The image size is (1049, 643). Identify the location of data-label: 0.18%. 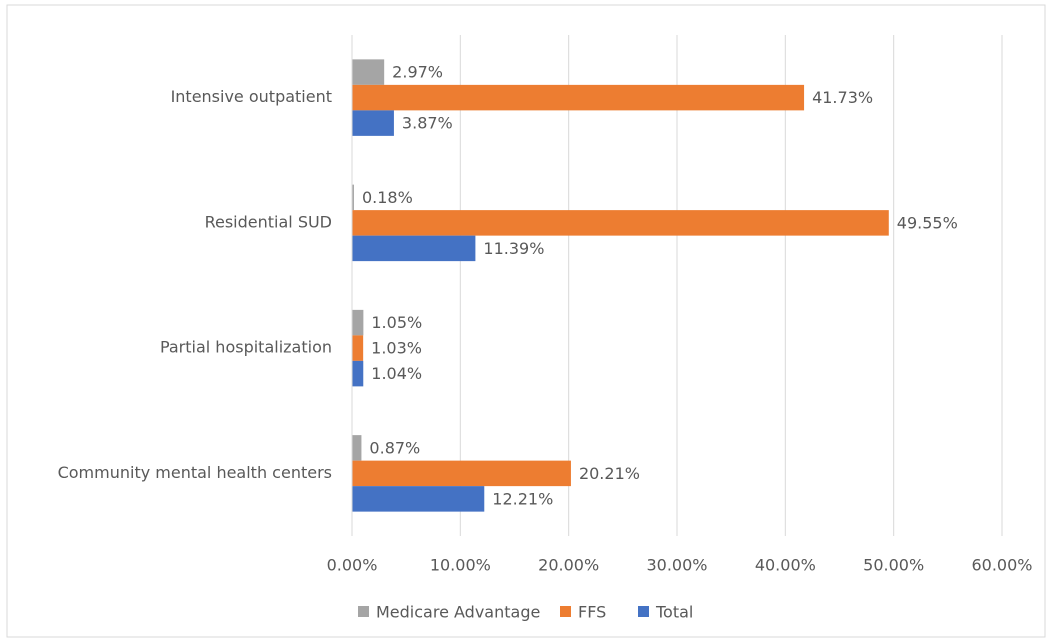
(387, 197).